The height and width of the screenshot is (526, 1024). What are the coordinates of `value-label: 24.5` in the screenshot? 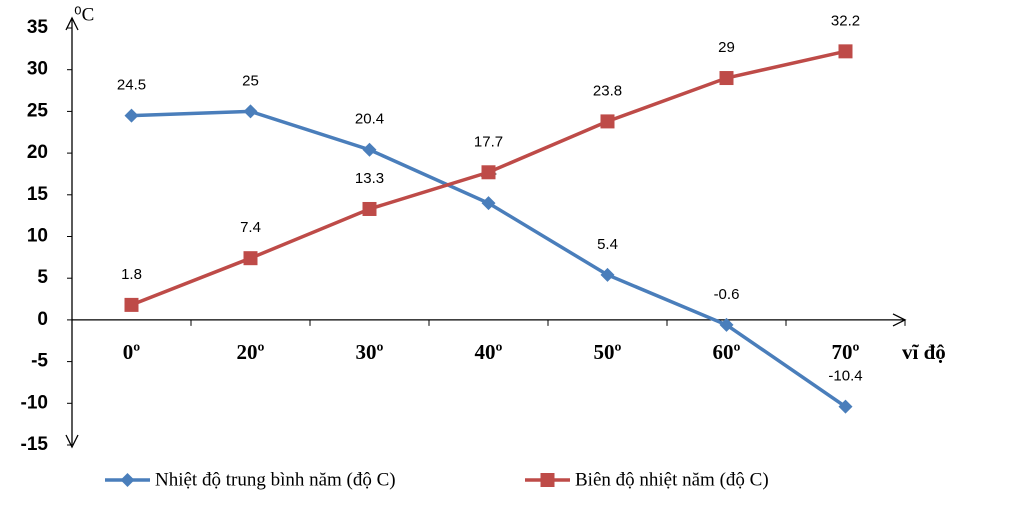 It's located at (131, 85).